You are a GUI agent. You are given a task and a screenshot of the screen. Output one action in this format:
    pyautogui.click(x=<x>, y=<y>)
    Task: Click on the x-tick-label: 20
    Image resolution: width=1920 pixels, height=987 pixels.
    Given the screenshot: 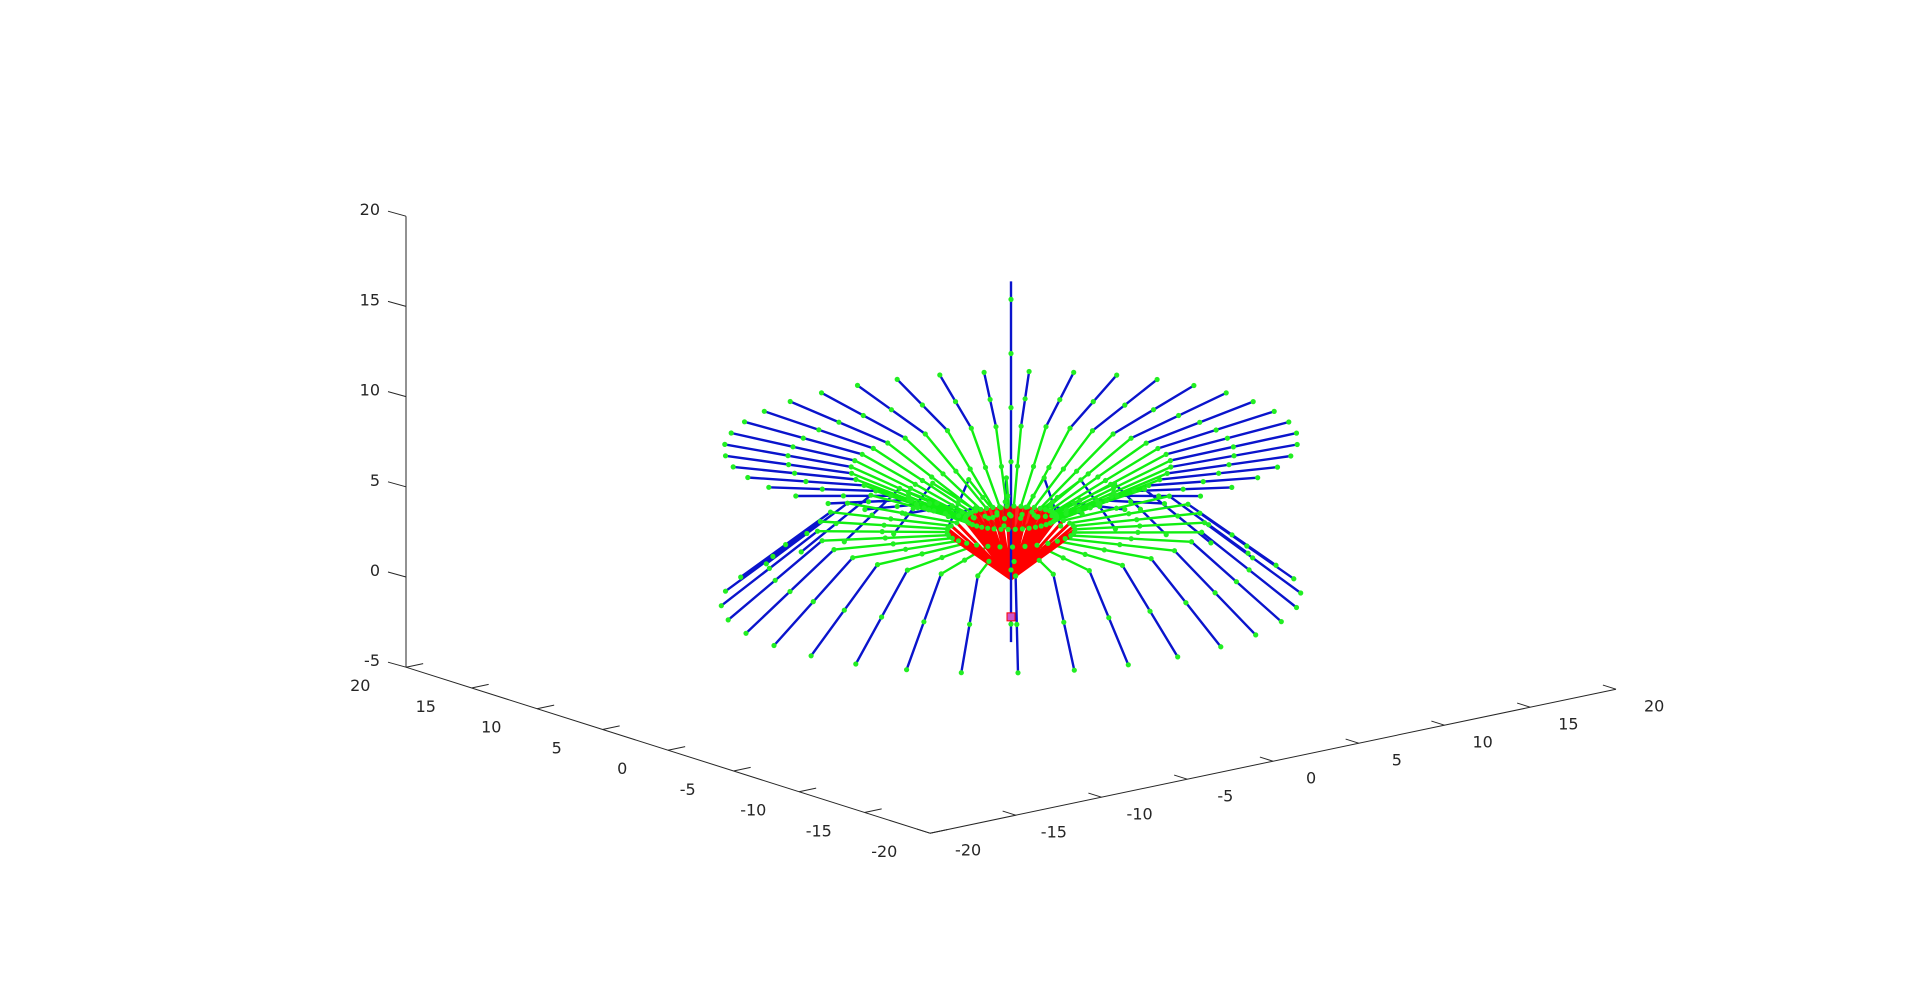 What is the action you would take?
    pyautogui.click(x=1654, y=706)
    